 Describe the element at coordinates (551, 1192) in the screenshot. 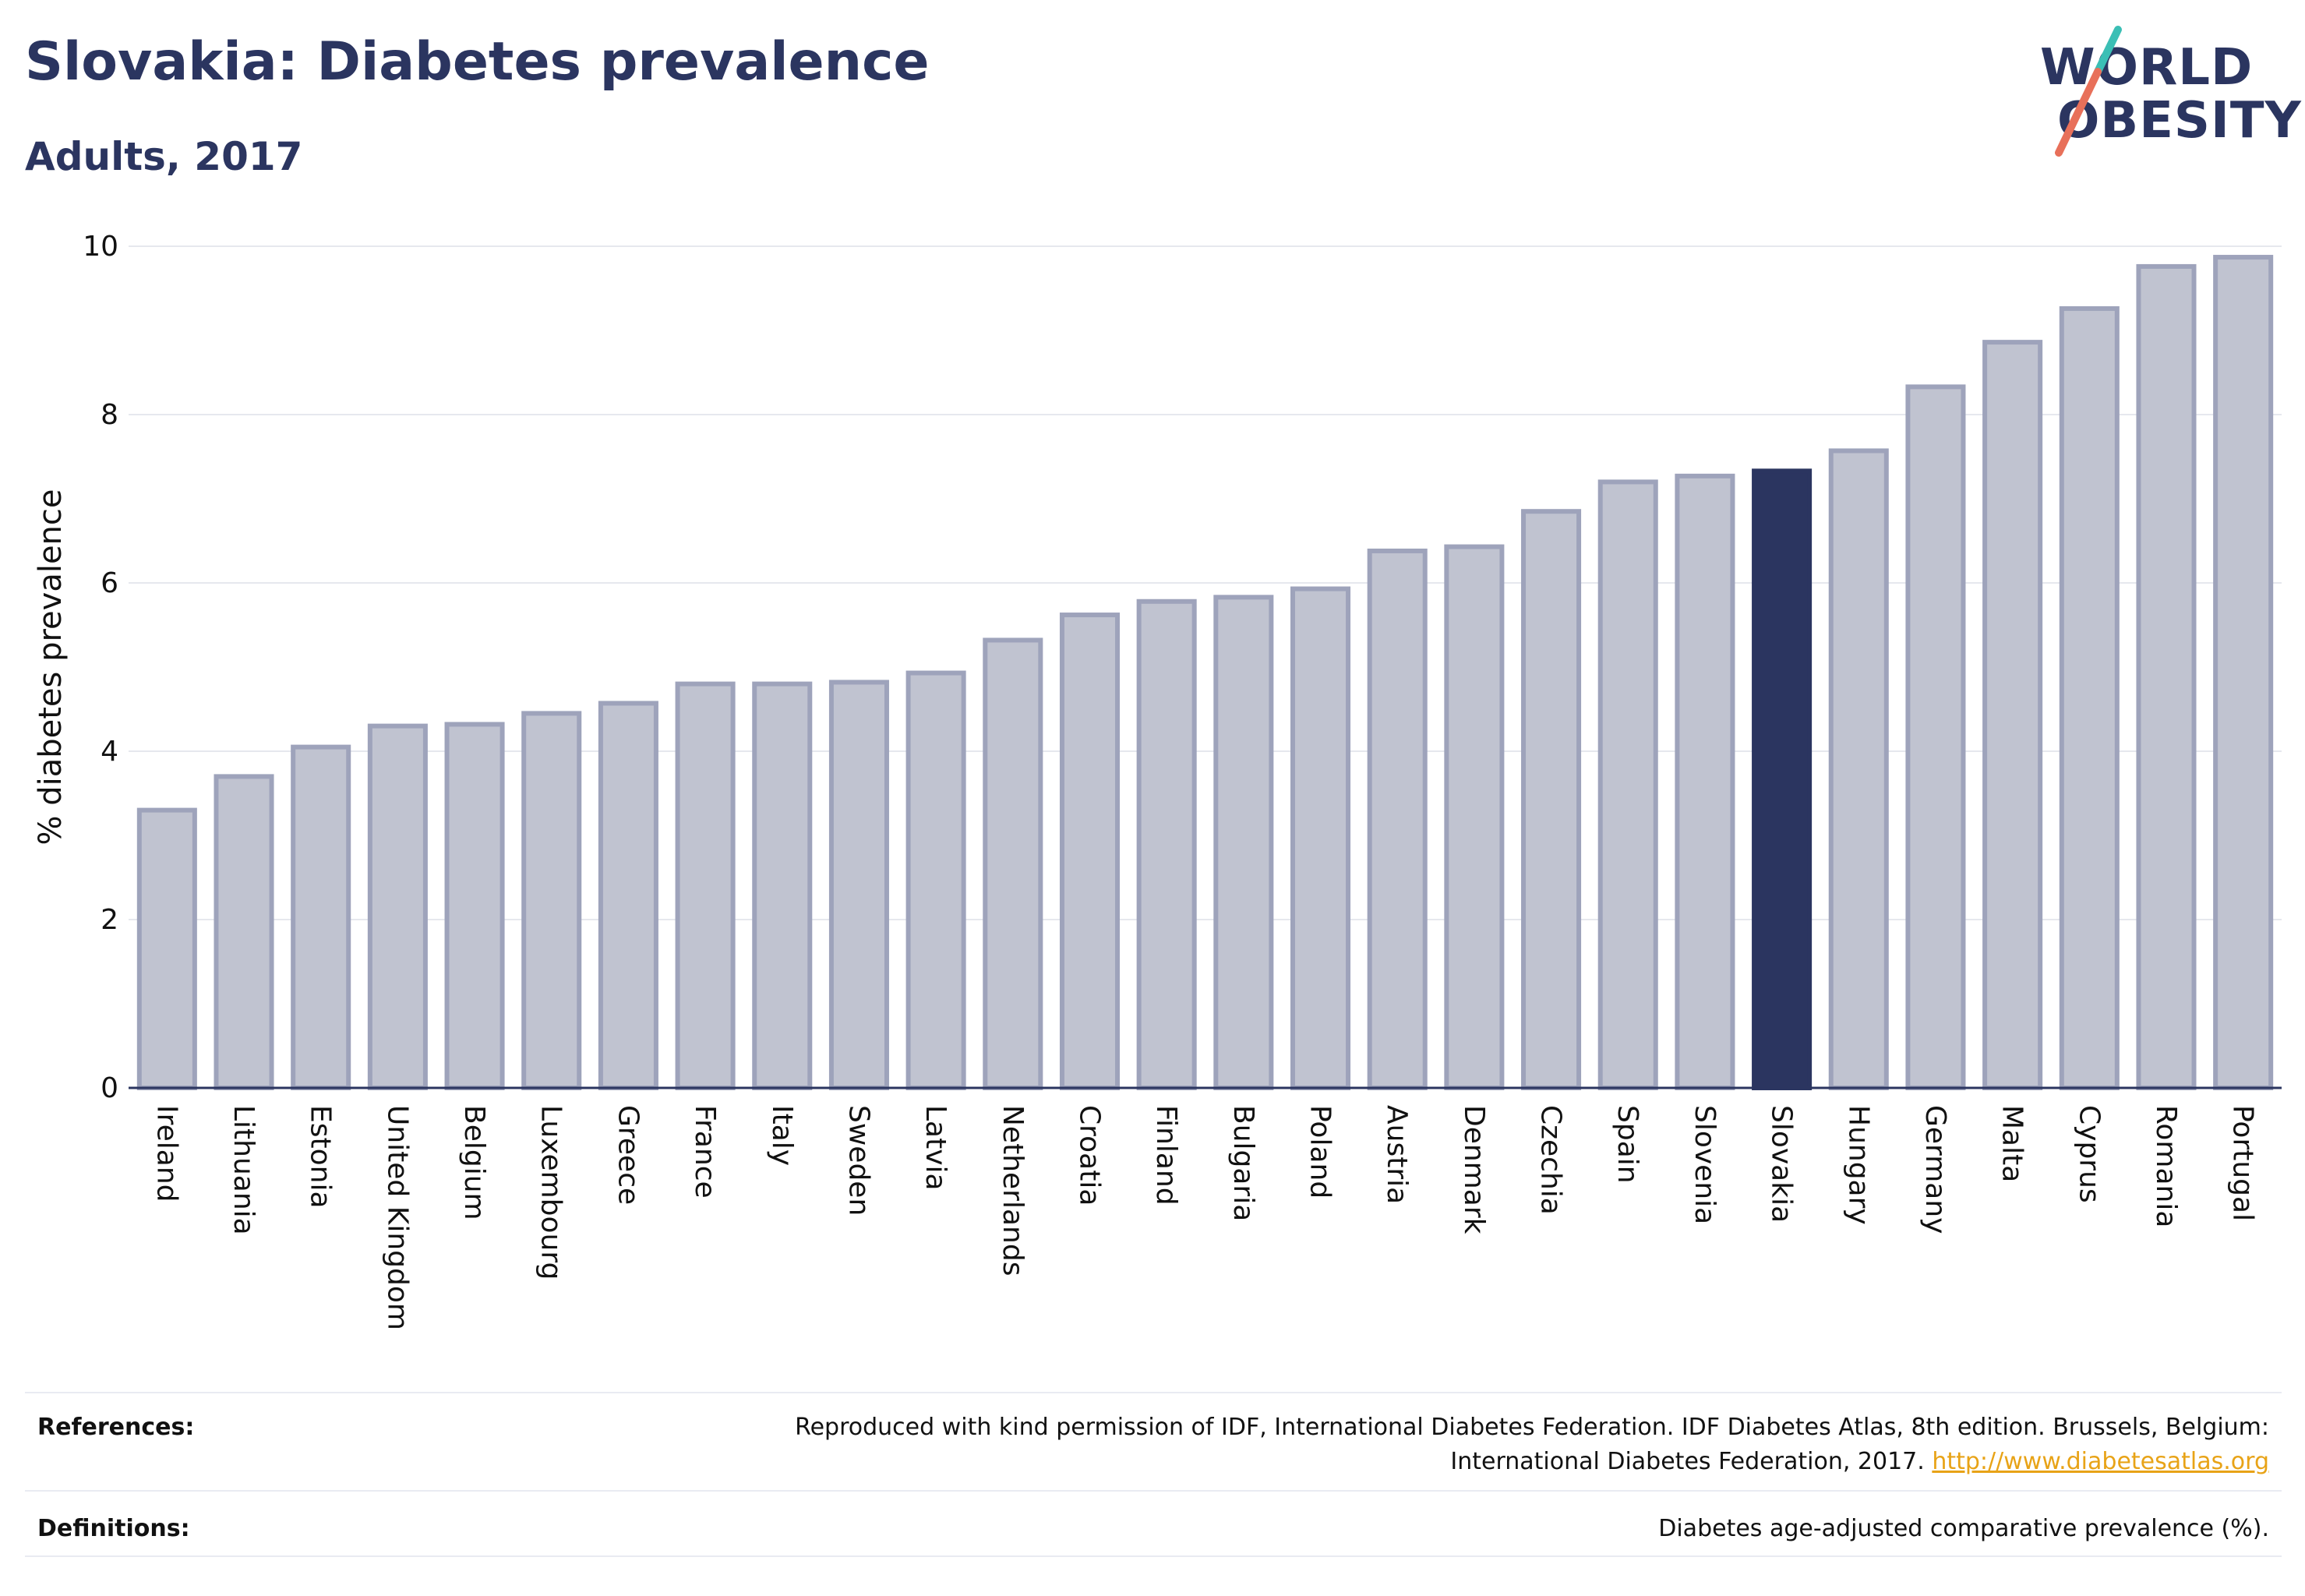

I see `x-tick-label: Luxembourg` at that location.